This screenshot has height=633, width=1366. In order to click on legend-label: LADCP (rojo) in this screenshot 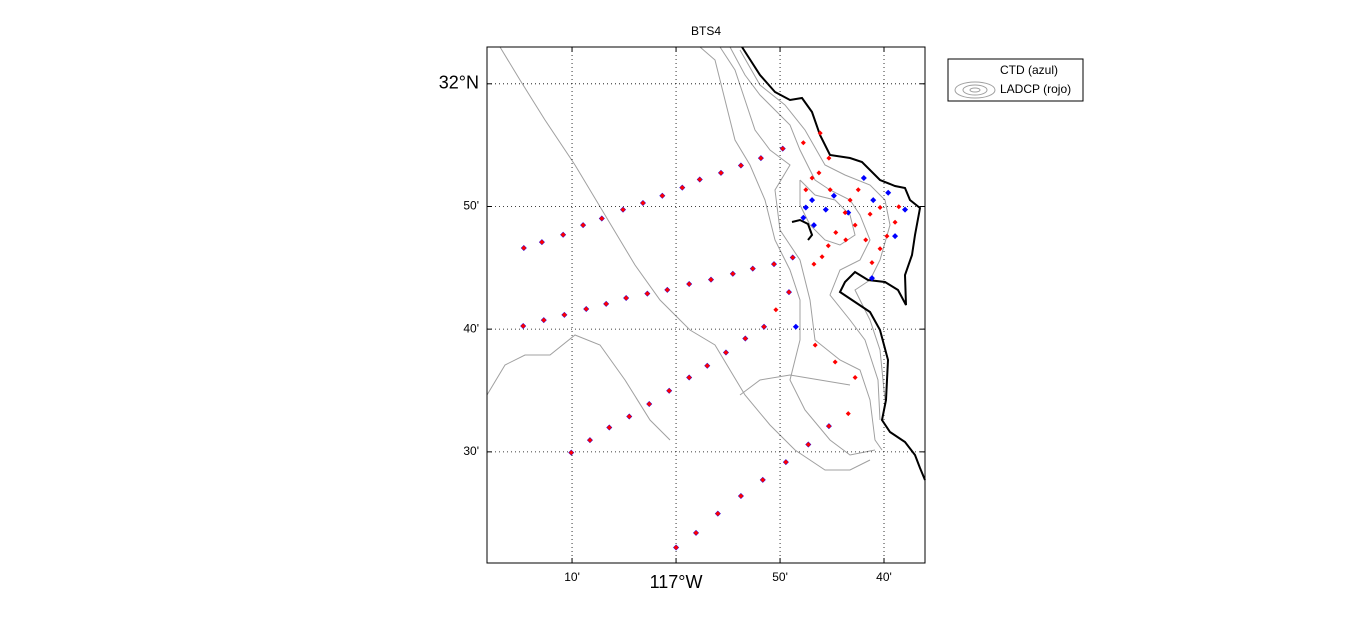, I will do `click(1035, 89)`.